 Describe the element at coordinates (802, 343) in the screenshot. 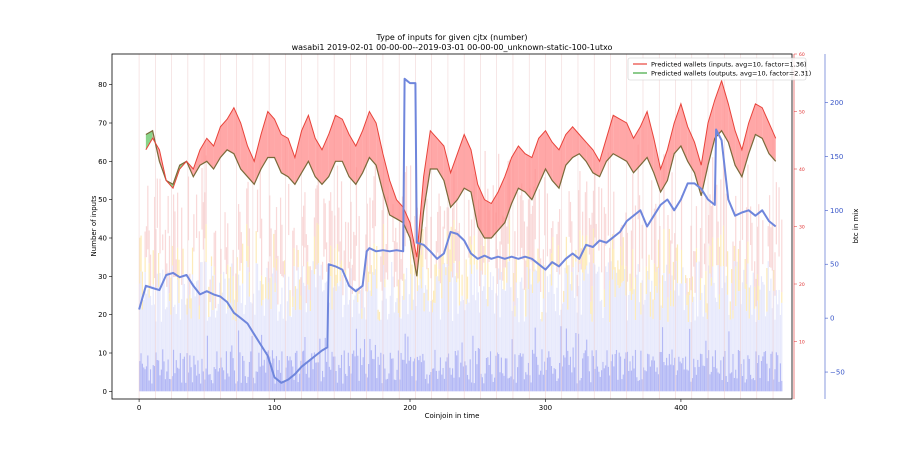

I see `right-inner-tick-label: 10` at that location.